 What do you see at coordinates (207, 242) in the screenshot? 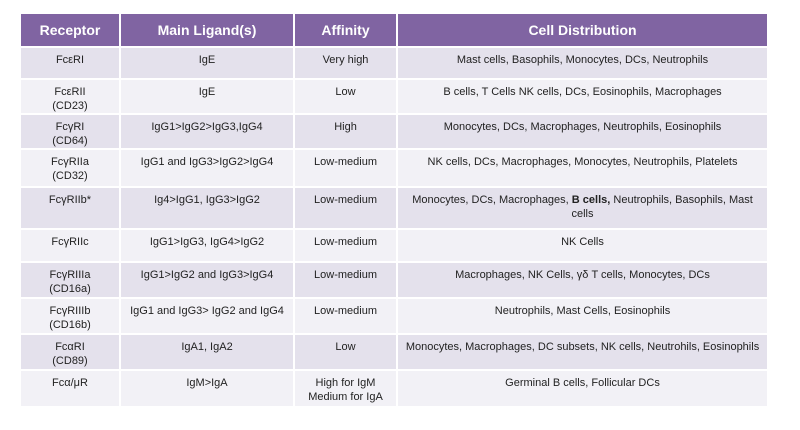
I see `ligand-text: IgG1>IgG3, IgG4>IgG2` at bounding box center [207, 242].